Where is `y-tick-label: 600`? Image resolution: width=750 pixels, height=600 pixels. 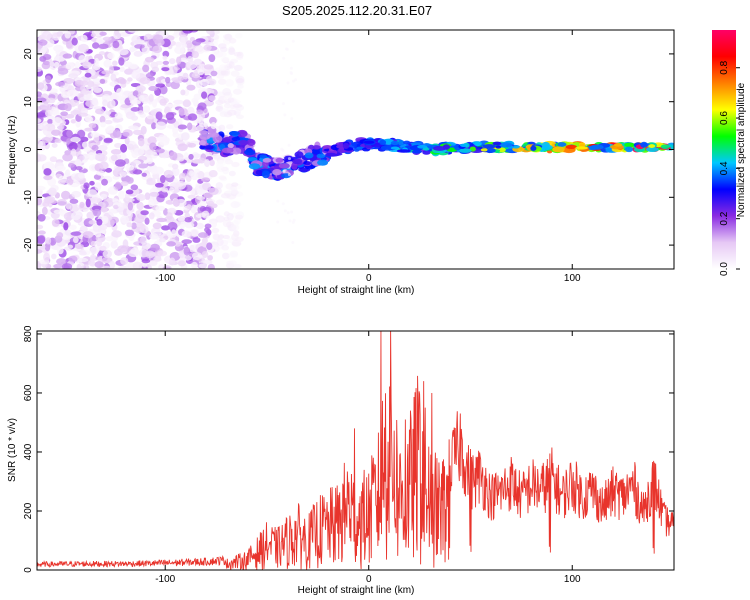
y-tick-label: 600 is located at coordinates (28, 392).